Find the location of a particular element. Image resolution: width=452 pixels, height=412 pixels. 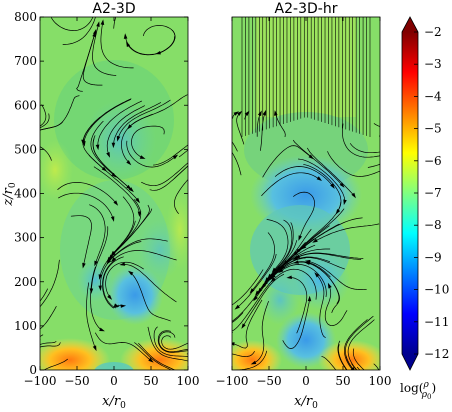

x-tick-label: 100 is located at coordinates (188, 381).